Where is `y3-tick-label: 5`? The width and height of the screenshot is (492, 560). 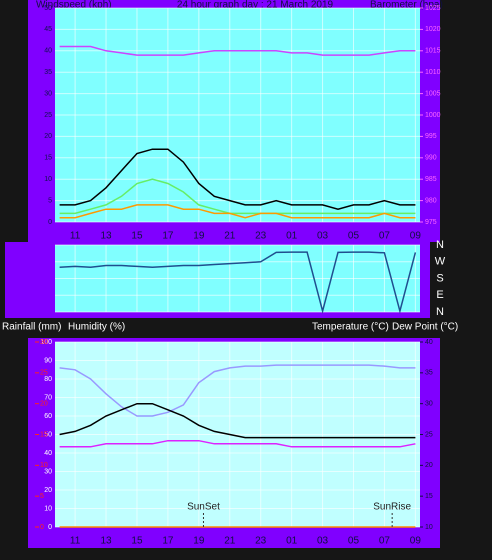
y3-tick-label: 5 is located at coordinates (42, 496).